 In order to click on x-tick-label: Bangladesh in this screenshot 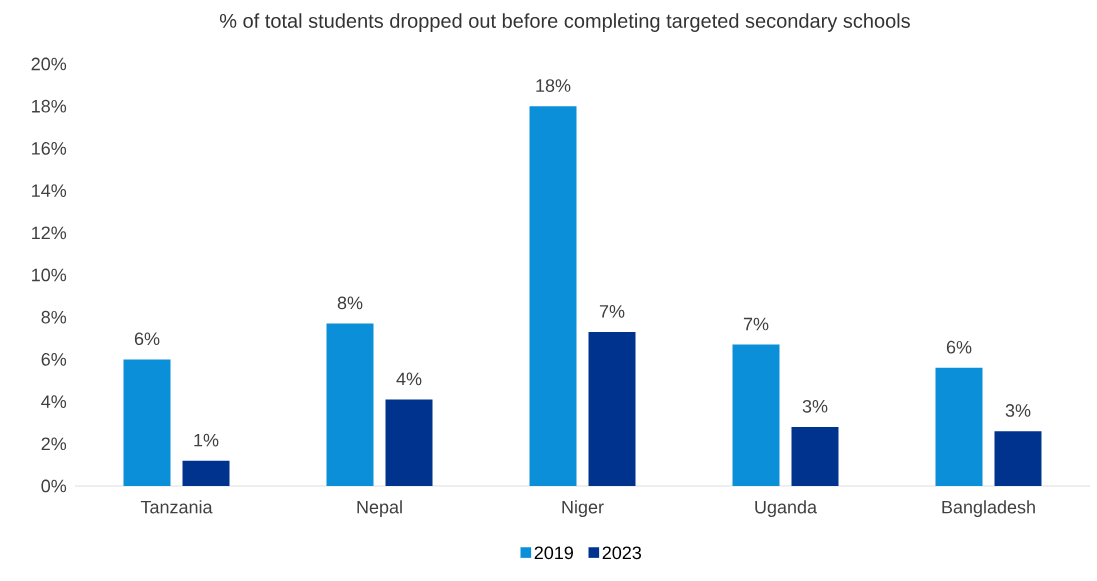, I will do `click(988, 509)`.